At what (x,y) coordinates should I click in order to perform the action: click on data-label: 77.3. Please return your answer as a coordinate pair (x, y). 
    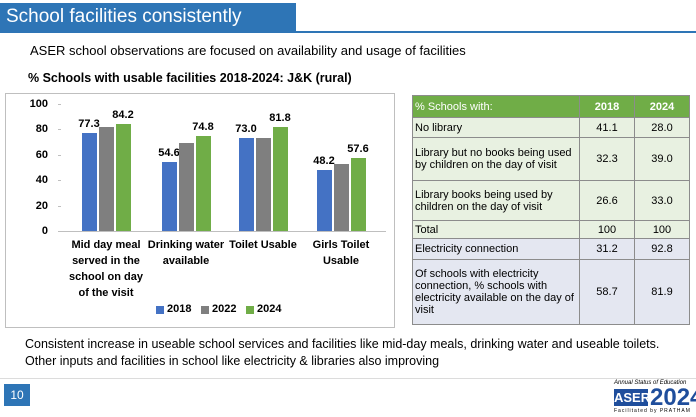
    Looking at the image, I should click on (89, 123).